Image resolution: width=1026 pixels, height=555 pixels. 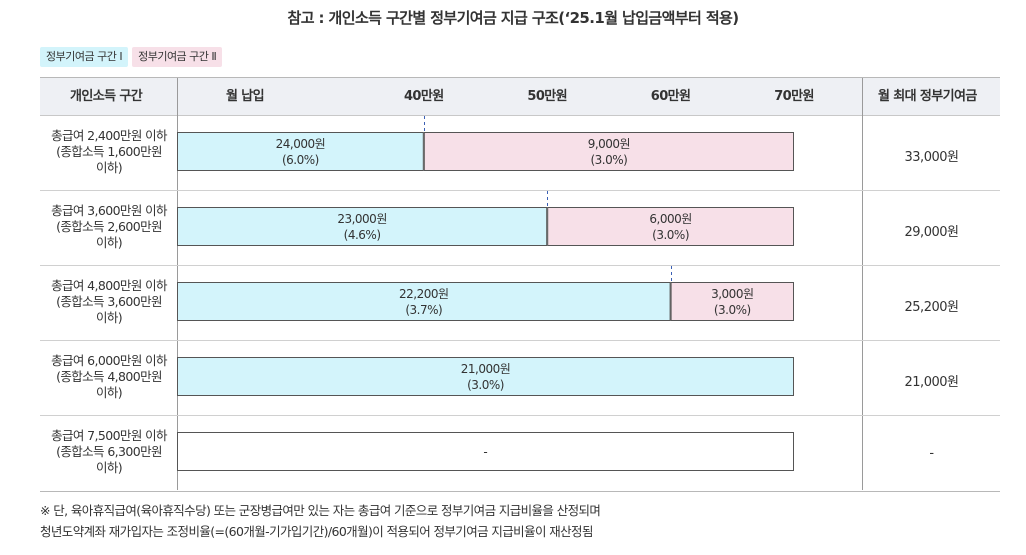 I want to click on legend: 정부기여금 구간 Ⅰ 정부기여금 구간 Ⅱ, so click(x=131, y=57).